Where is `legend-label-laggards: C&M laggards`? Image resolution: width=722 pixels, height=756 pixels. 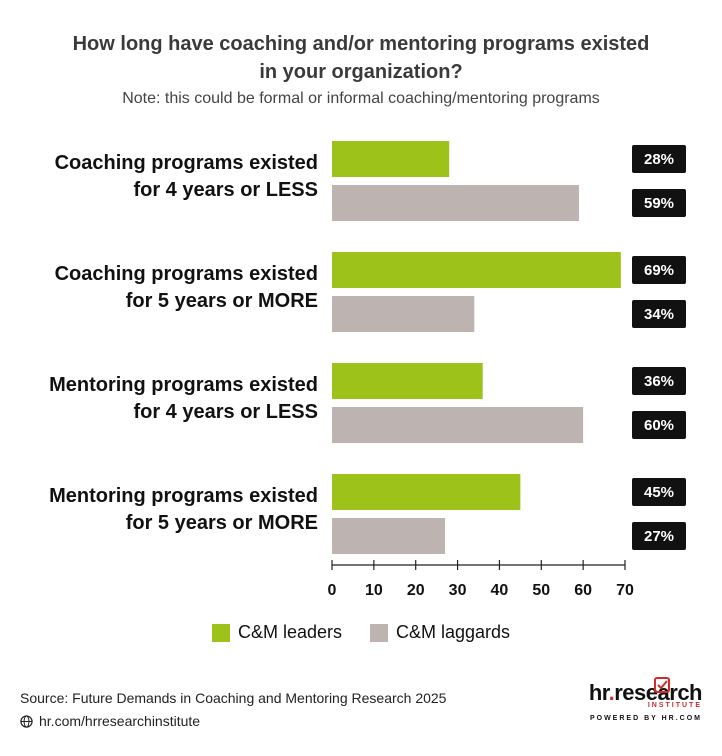
legend-label-laggards: C&M laggards is located at coordinates (453, 632).